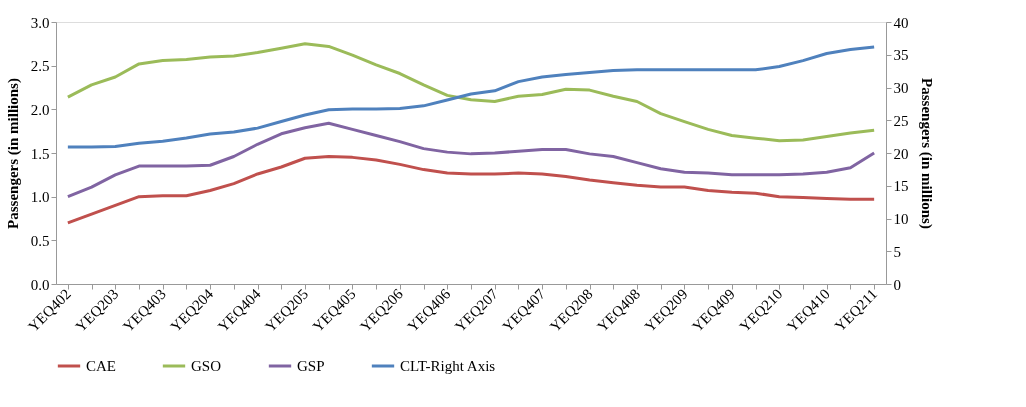 The width and height of the screenshot is (1026, 407). I want to click on legend-label: CLT-Right Axis, so click(448, 366).